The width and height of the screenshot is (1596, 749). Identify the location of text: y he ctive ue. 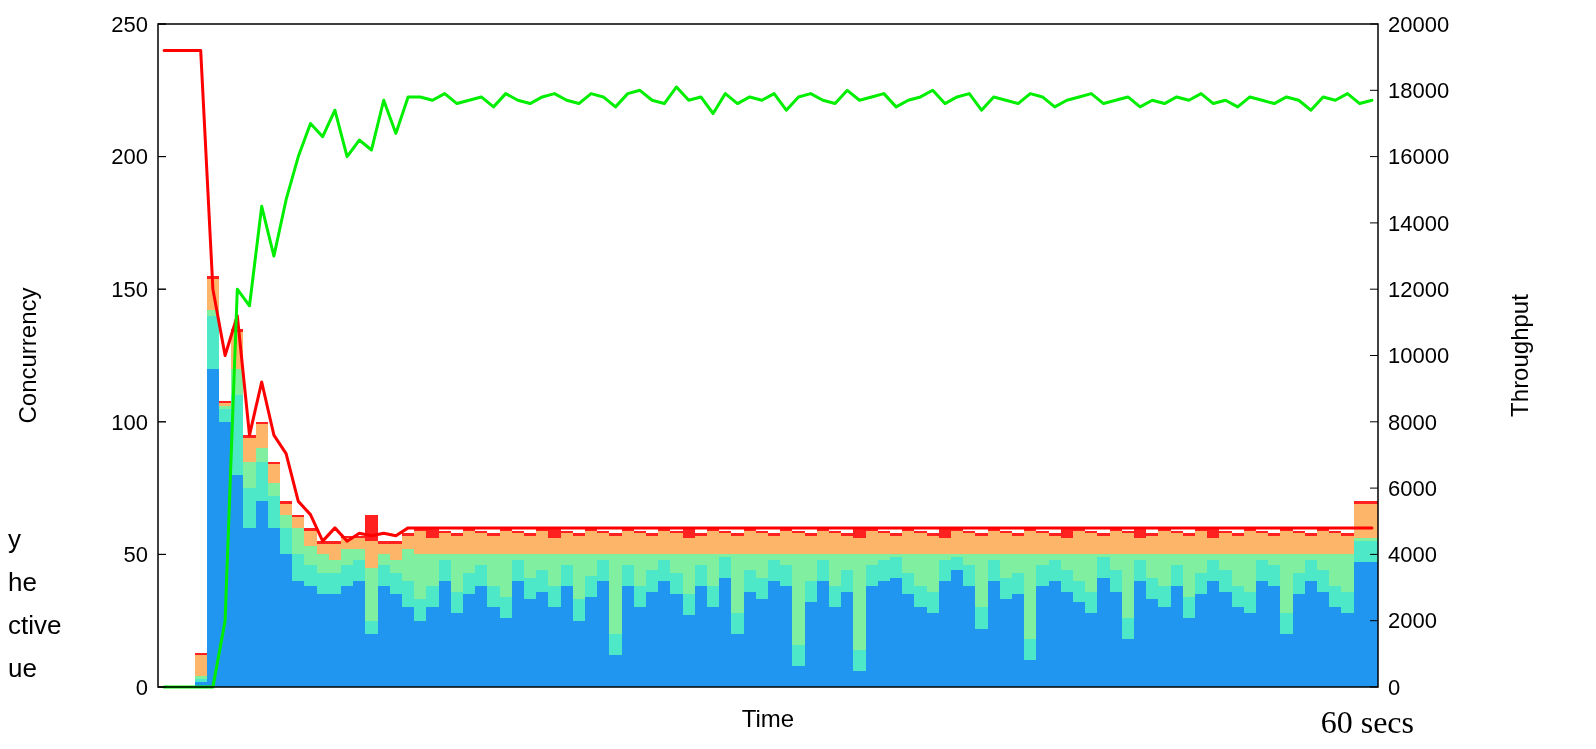
(35, 603).